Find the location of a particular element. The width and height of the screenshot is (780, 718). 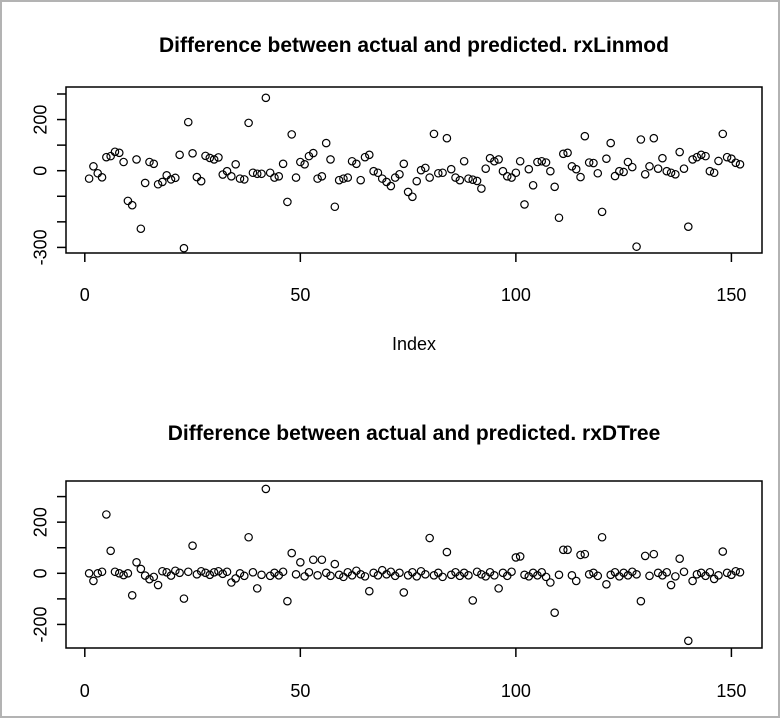

x-axis-label-index: Index is located at coordinates (414, 344).